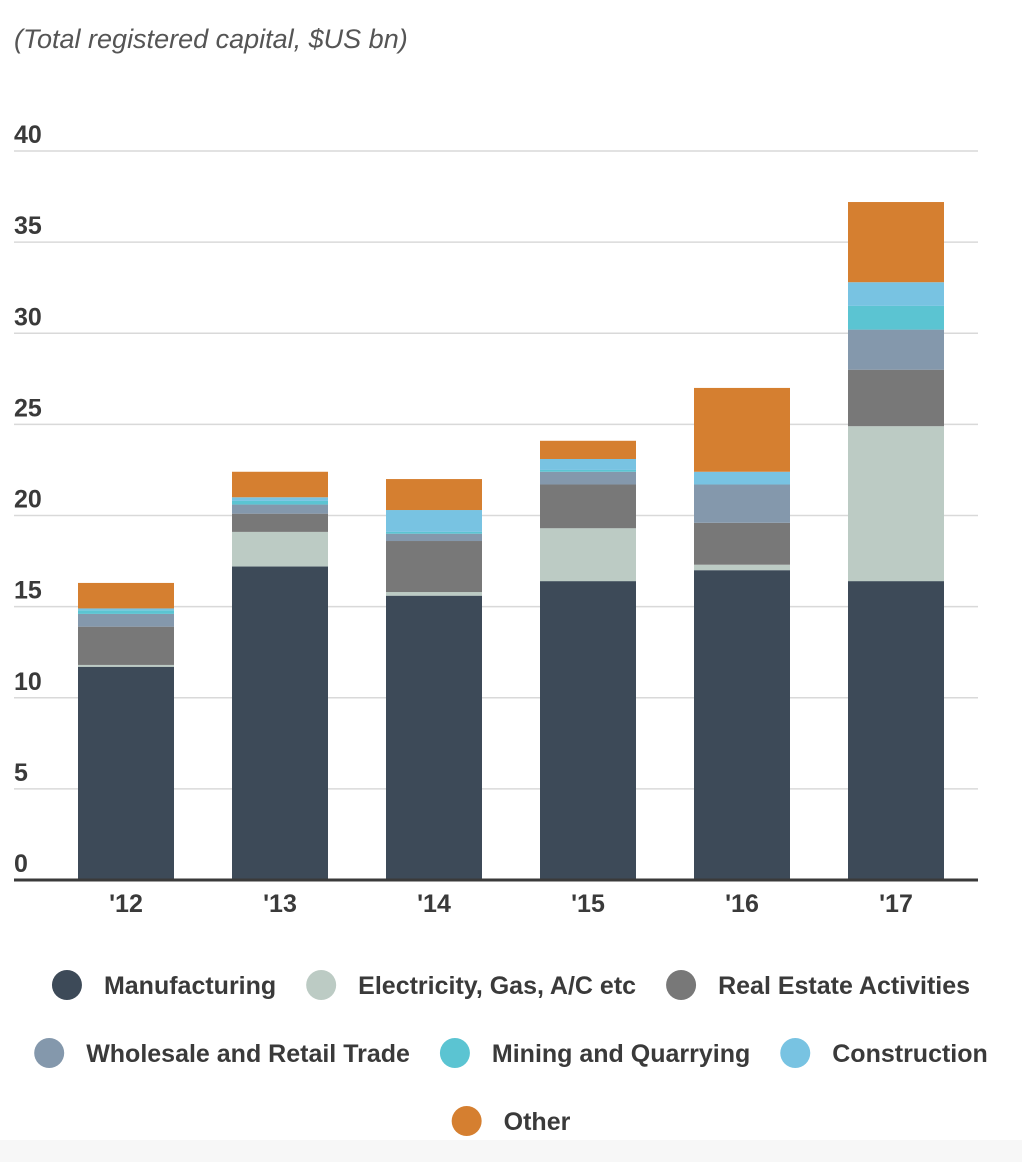 This screenshot has height=1162, width=1022. I want to click on x-tick-label: '13, so click(280, 904).